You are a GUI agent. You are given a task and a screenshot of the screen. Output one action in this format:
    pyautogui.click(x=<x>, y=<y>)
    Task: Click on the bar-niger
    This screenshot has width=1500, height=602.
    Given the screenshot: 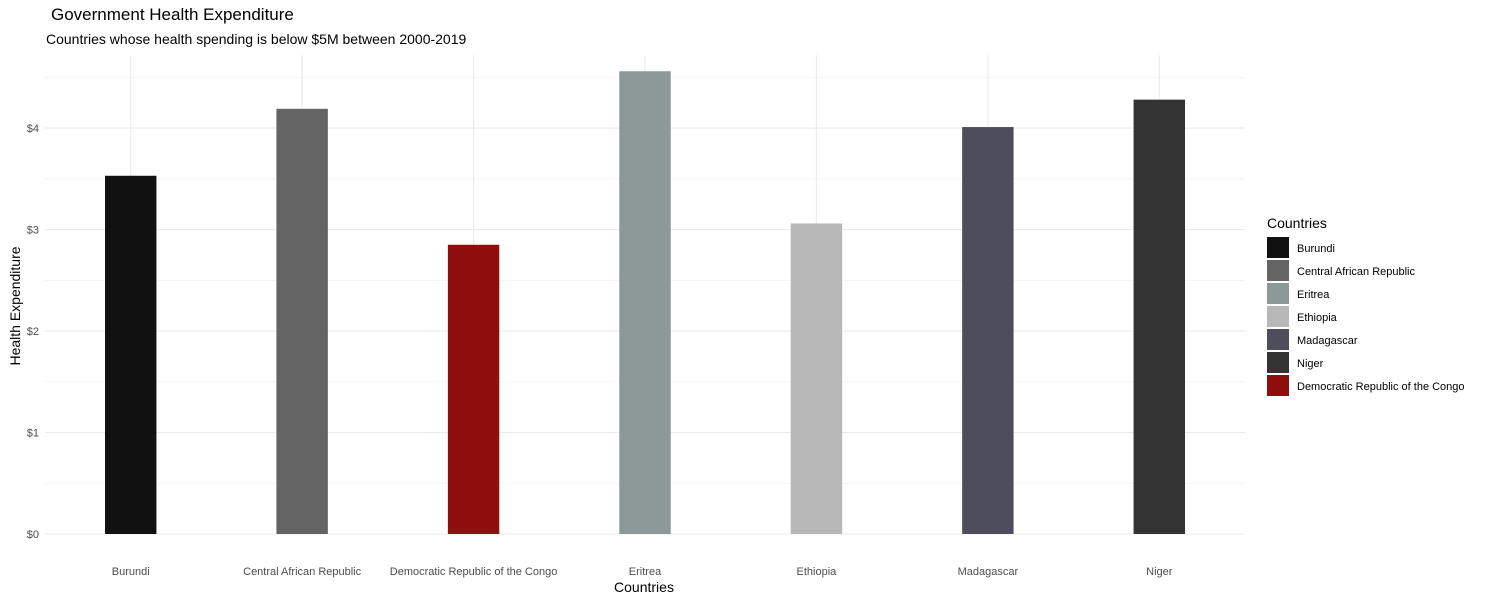 What is the action you would take?
    pyautogui.click(x=1159, y=317)
    